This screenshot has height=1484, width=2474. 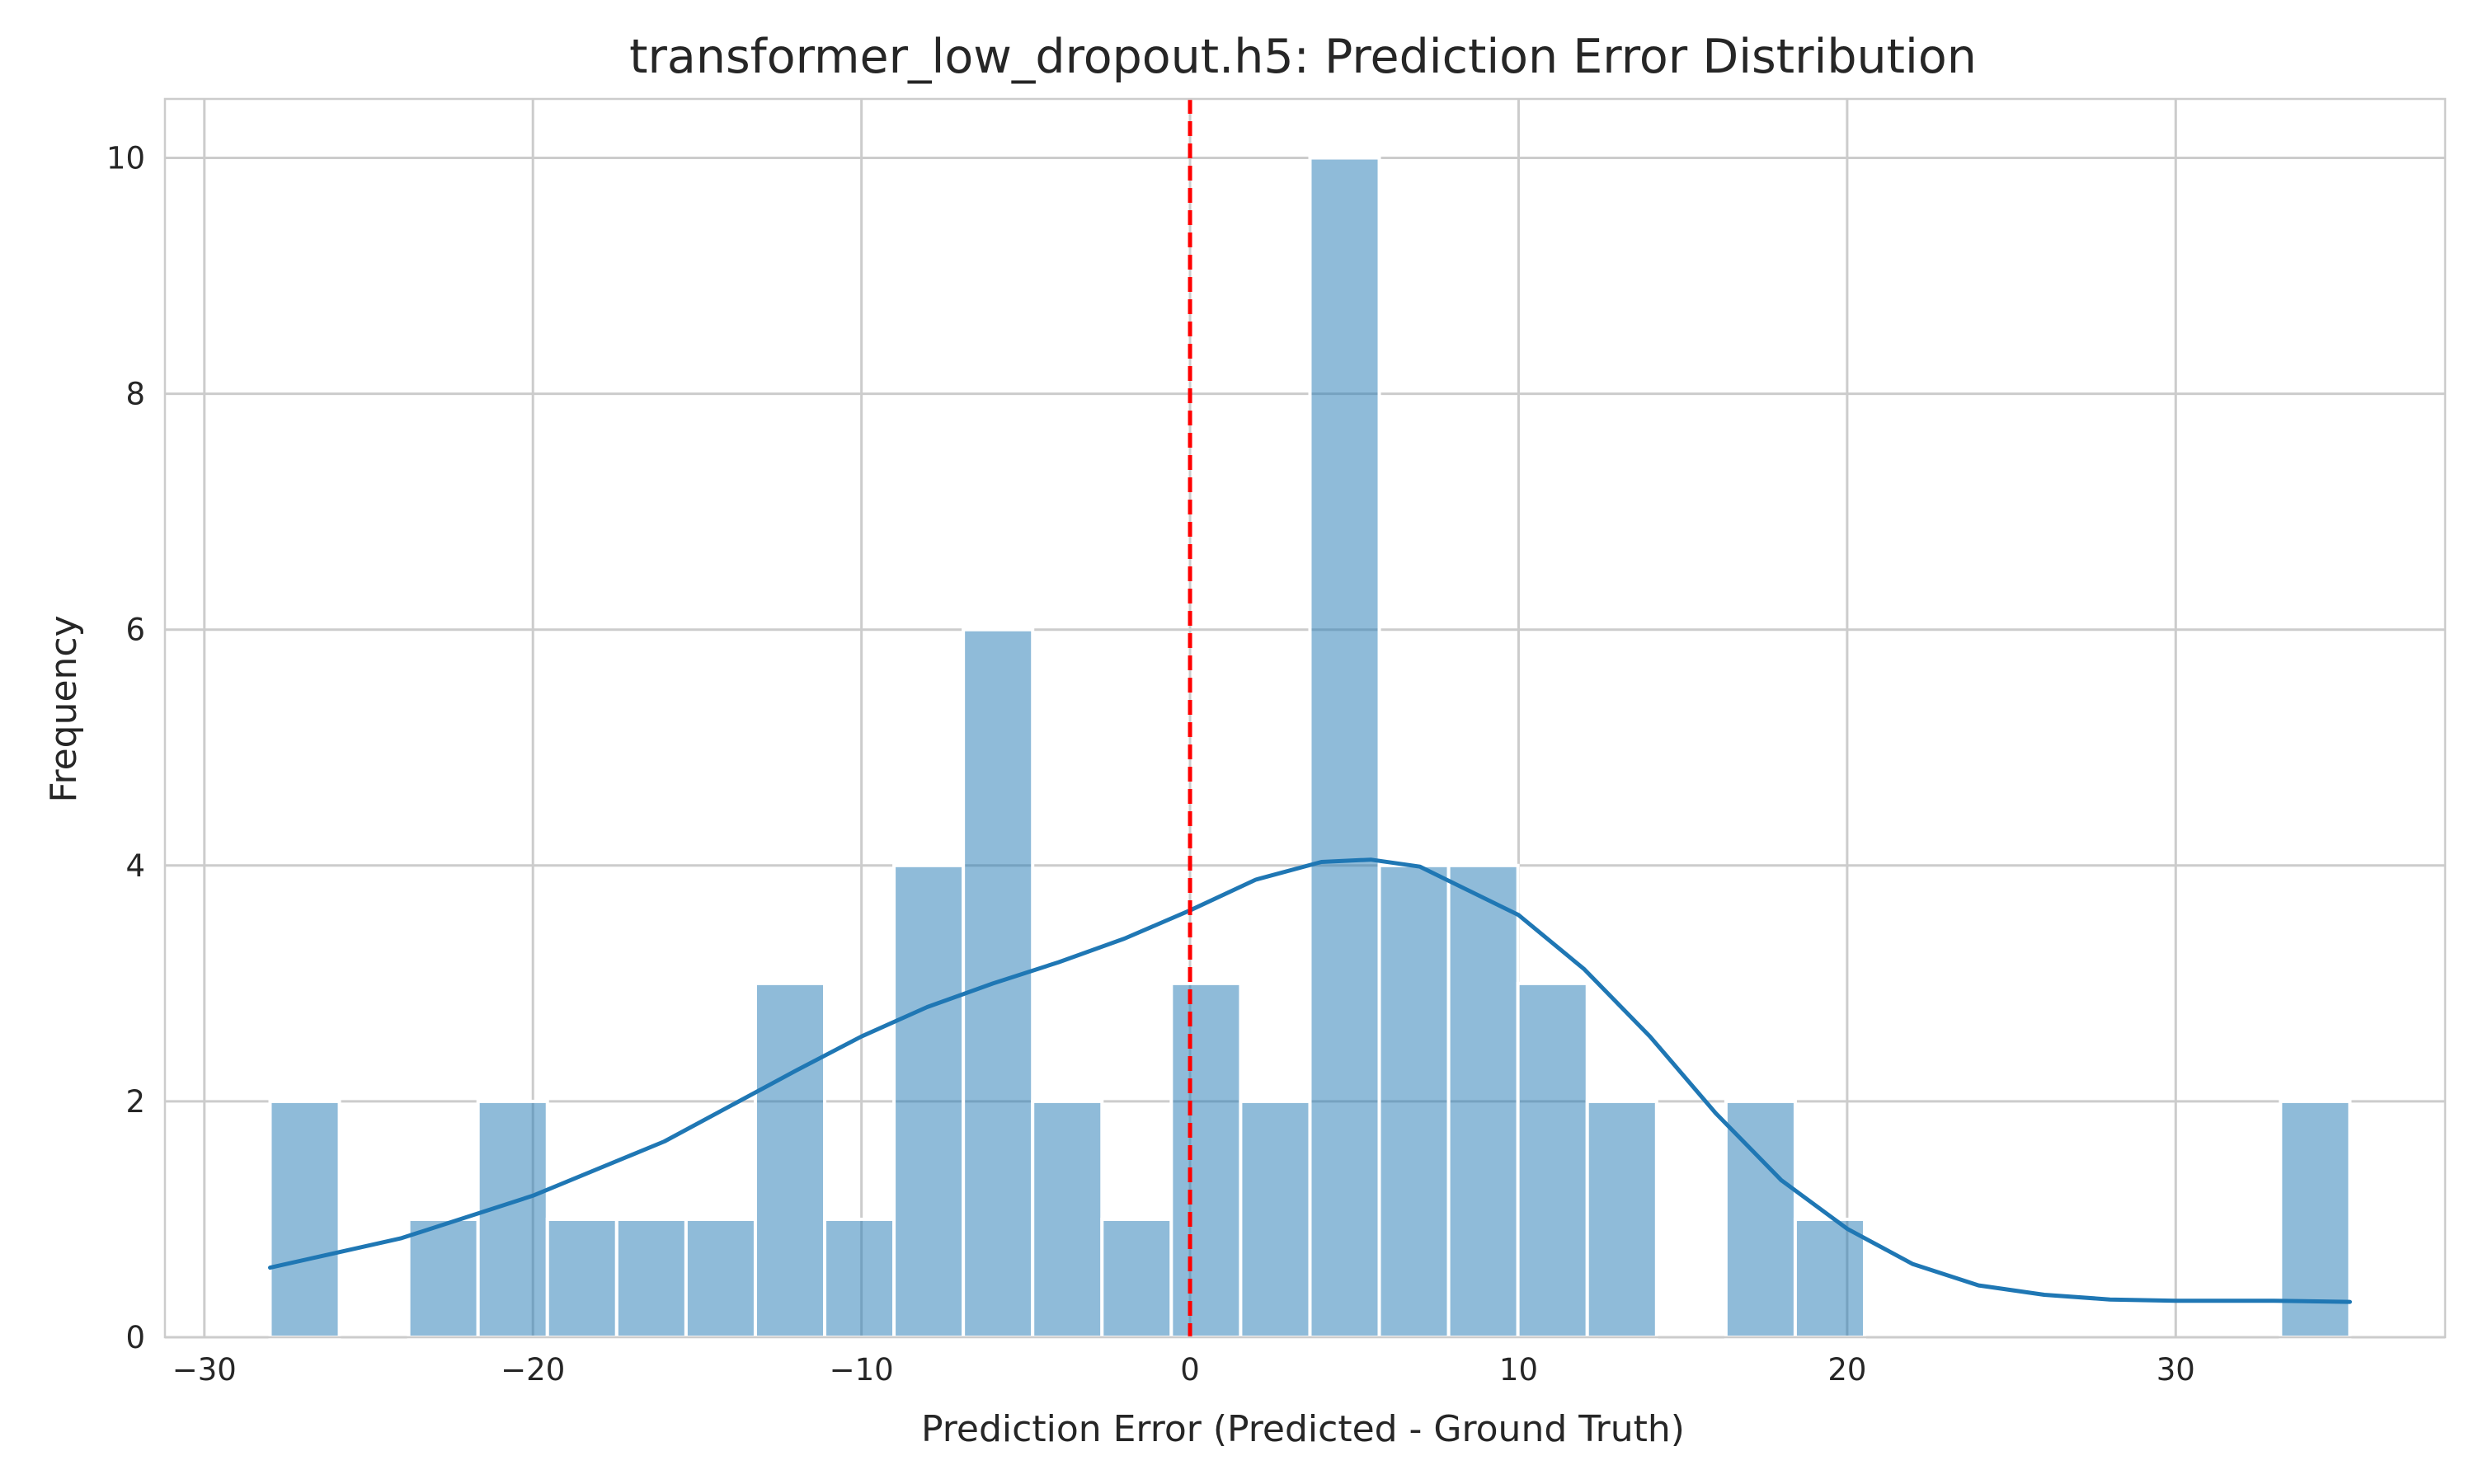 I want to click on x-tick-label: −30, so click(x=204, y=1370).